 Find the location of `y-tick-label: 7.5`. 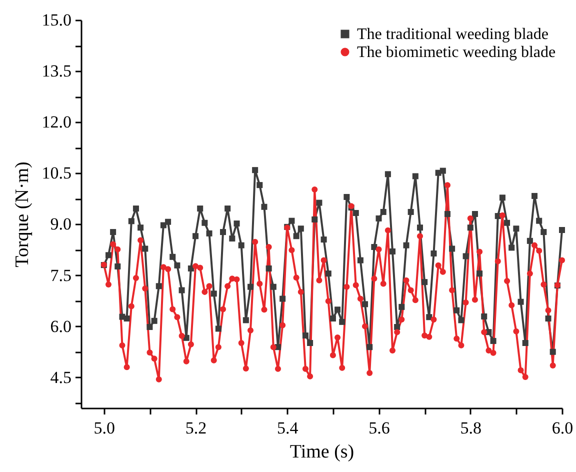

y-tick-label: 7.5 is located at coordinates (61, 275).